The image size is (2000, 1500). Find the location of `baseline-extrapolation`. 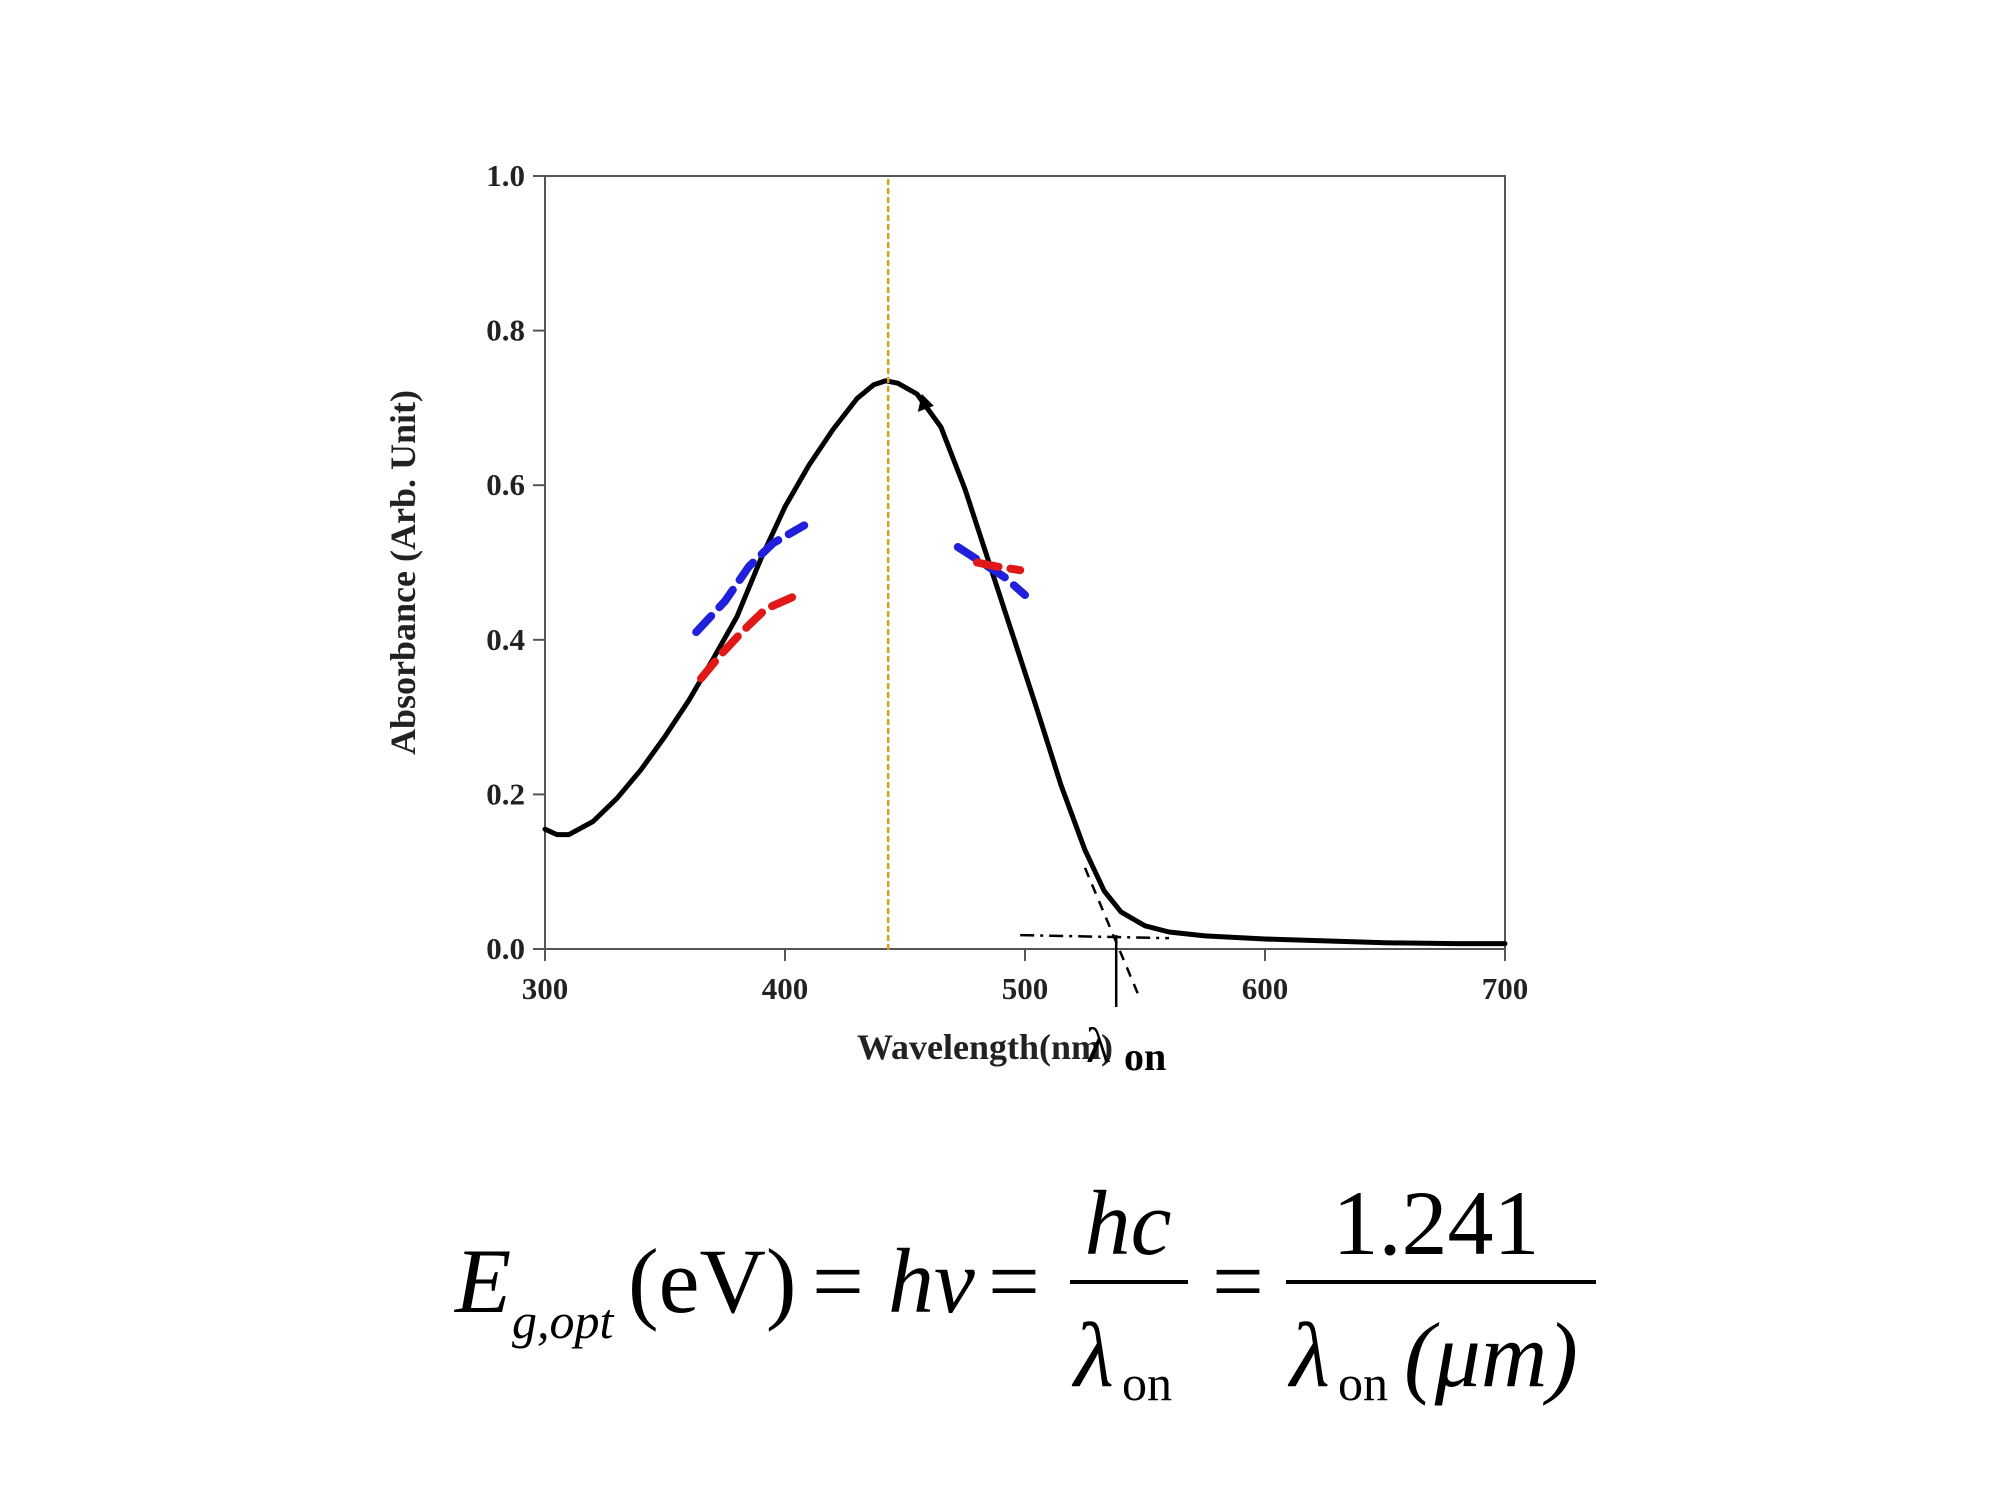

baseline-extrapolation is located at coordinates (1095, 936).